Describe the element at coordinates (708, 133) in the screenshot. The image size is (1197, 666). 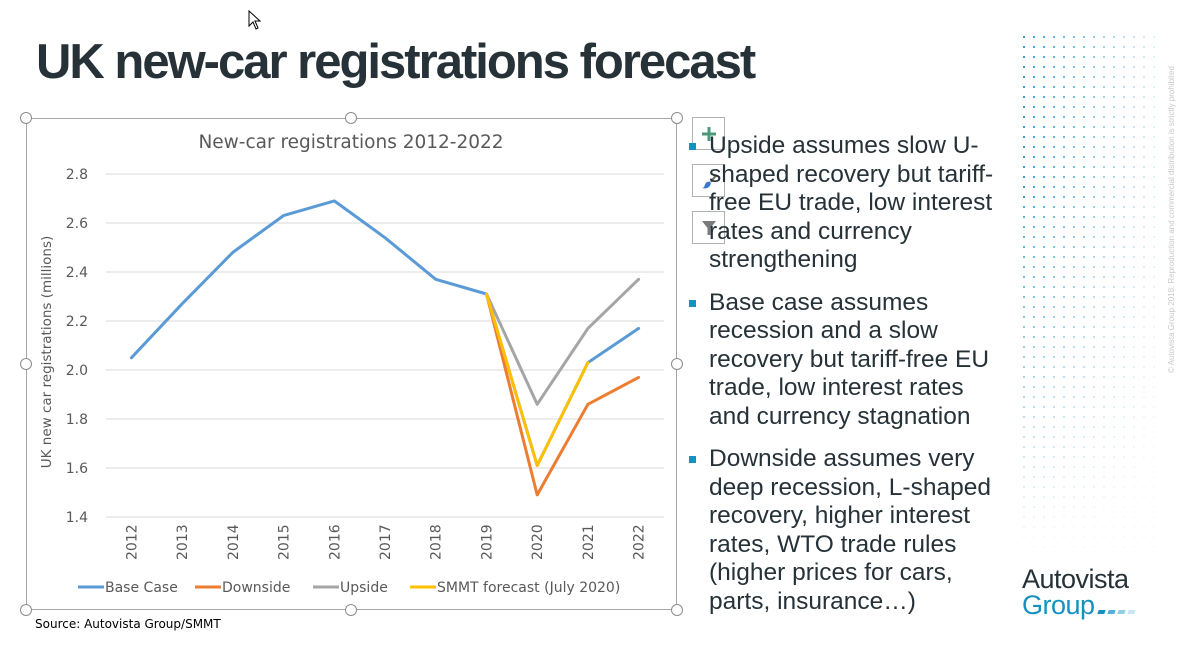
I see `chart-elements-button` at that location.